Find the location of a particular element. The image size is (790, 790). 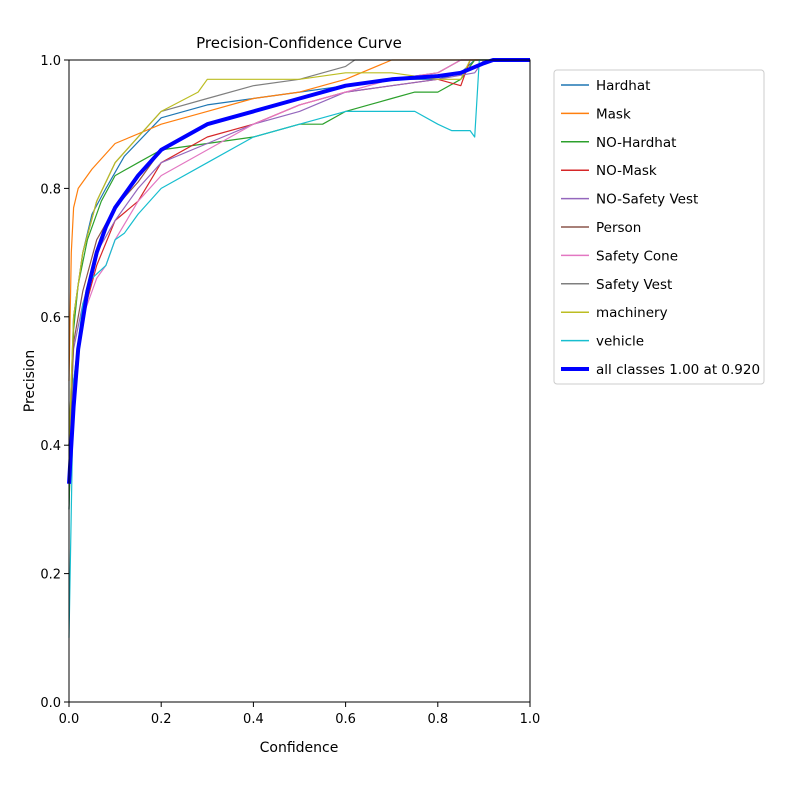

legend-label: Mask is located at coordinates (613, 114).